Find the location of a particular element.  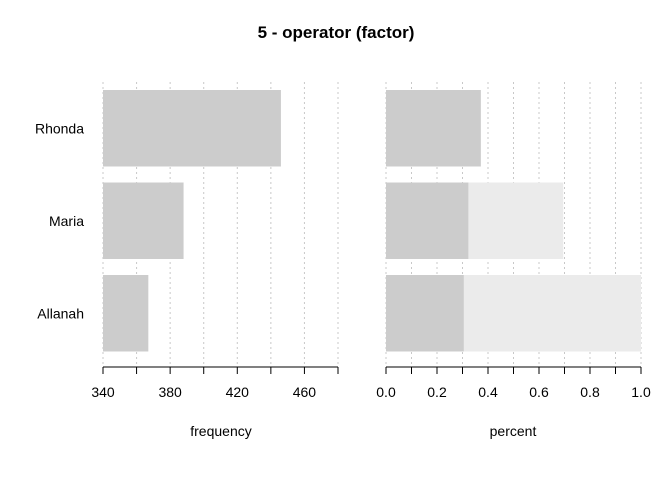

x-tick-label: 0.2 is located at coordinates (437, 392).